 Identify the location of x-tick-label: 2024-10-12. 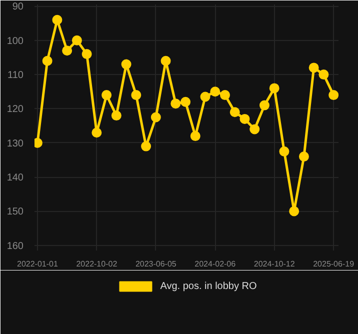
(275, 264).